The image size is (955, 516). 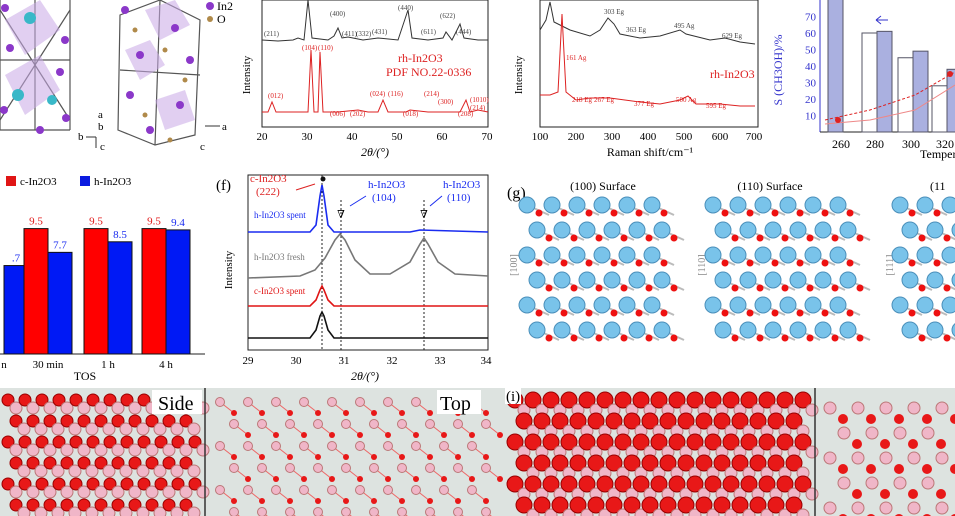 I want to click on curve-label: h-In2O3 fresh, so click(x=279, y=257).